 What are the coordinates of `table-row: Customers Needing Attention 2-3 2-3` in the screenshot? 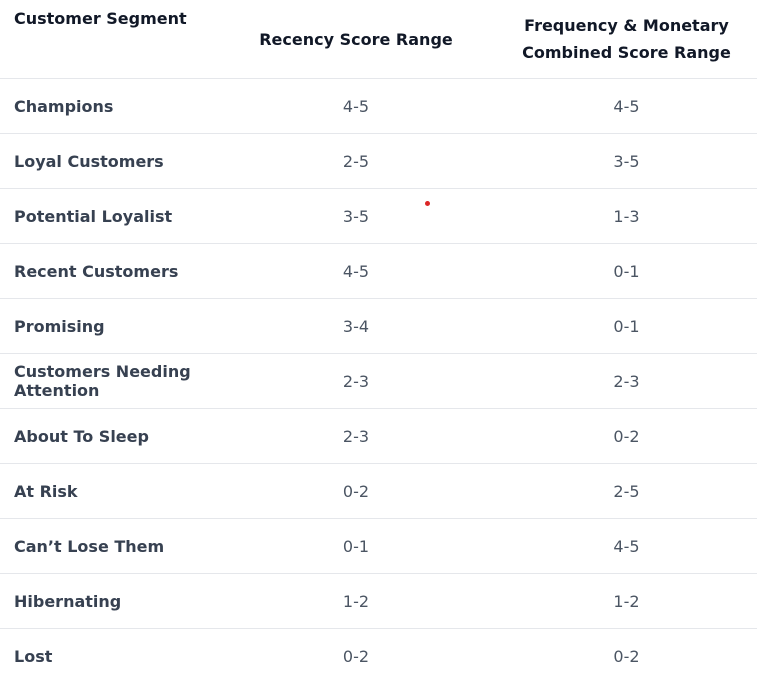 It's located at (378, 381).